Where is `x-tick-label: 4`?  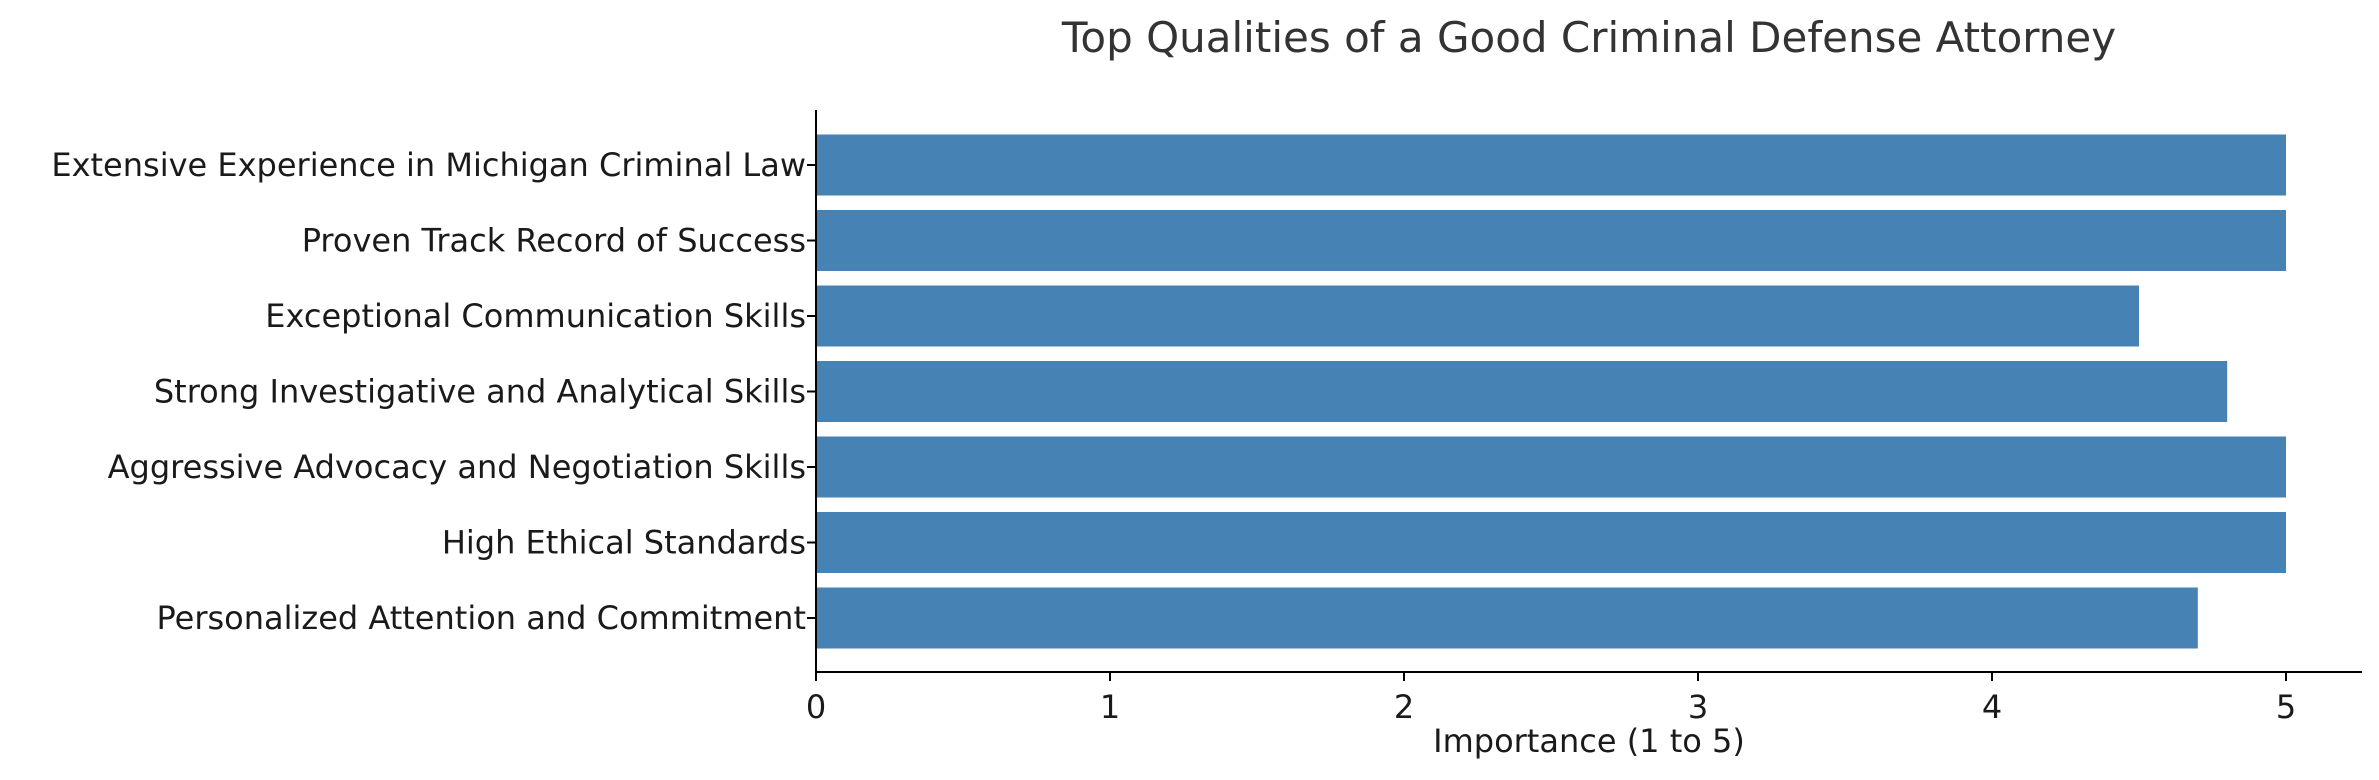
x-tick-label: 4 is located at coordinates (1992, 707).